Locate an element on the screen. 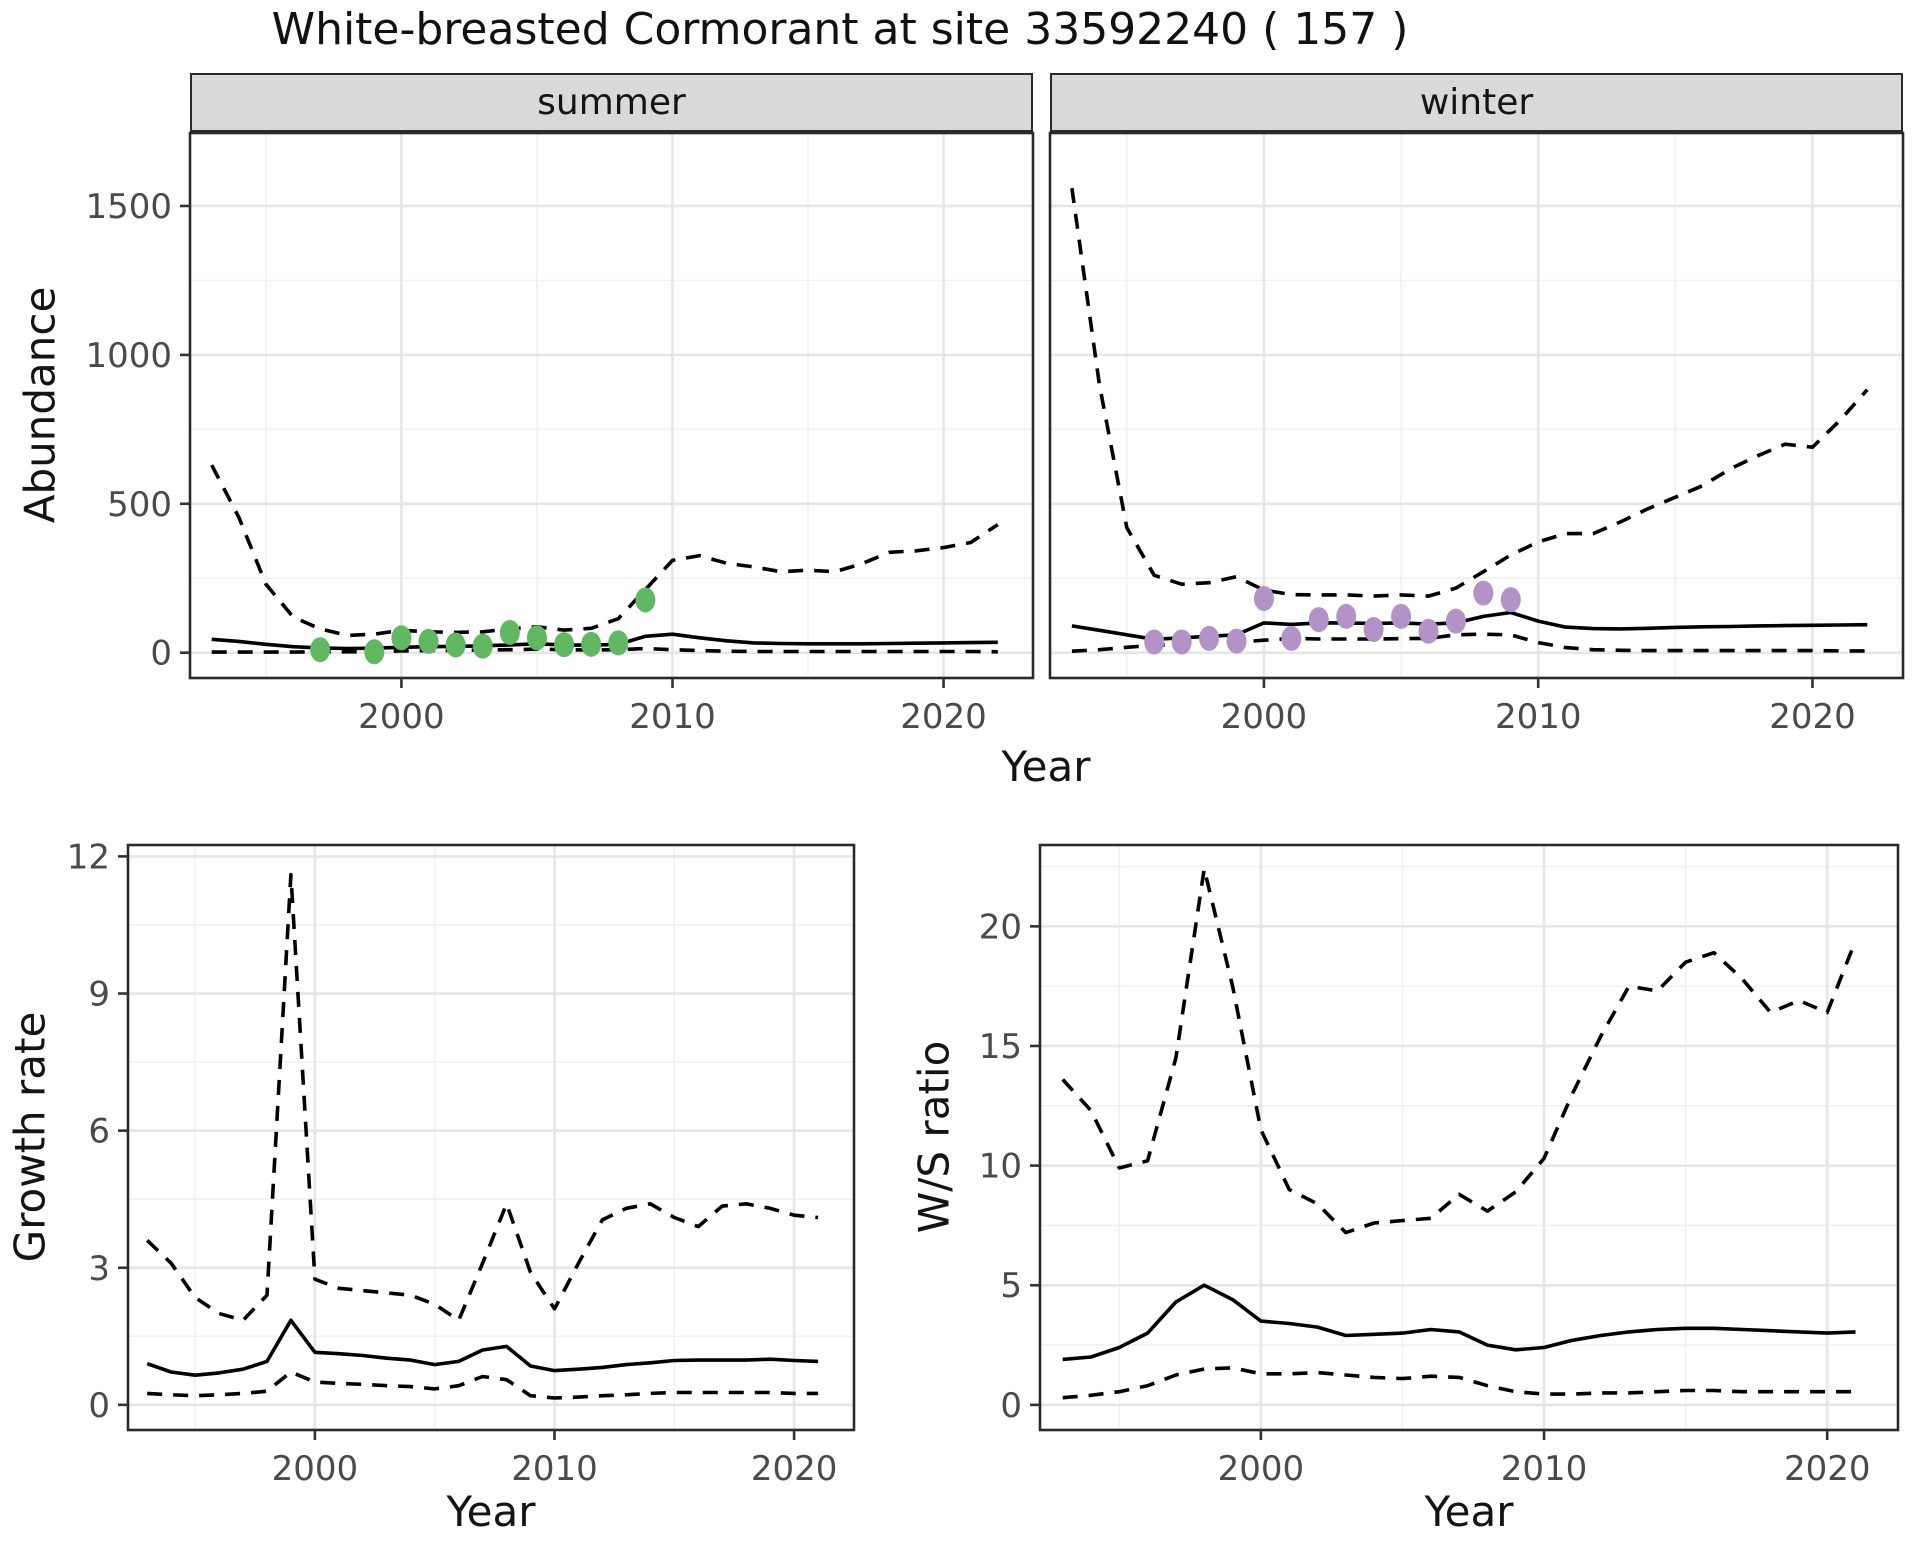  svg-text: 10 is located at coordinates (1000, 1167).